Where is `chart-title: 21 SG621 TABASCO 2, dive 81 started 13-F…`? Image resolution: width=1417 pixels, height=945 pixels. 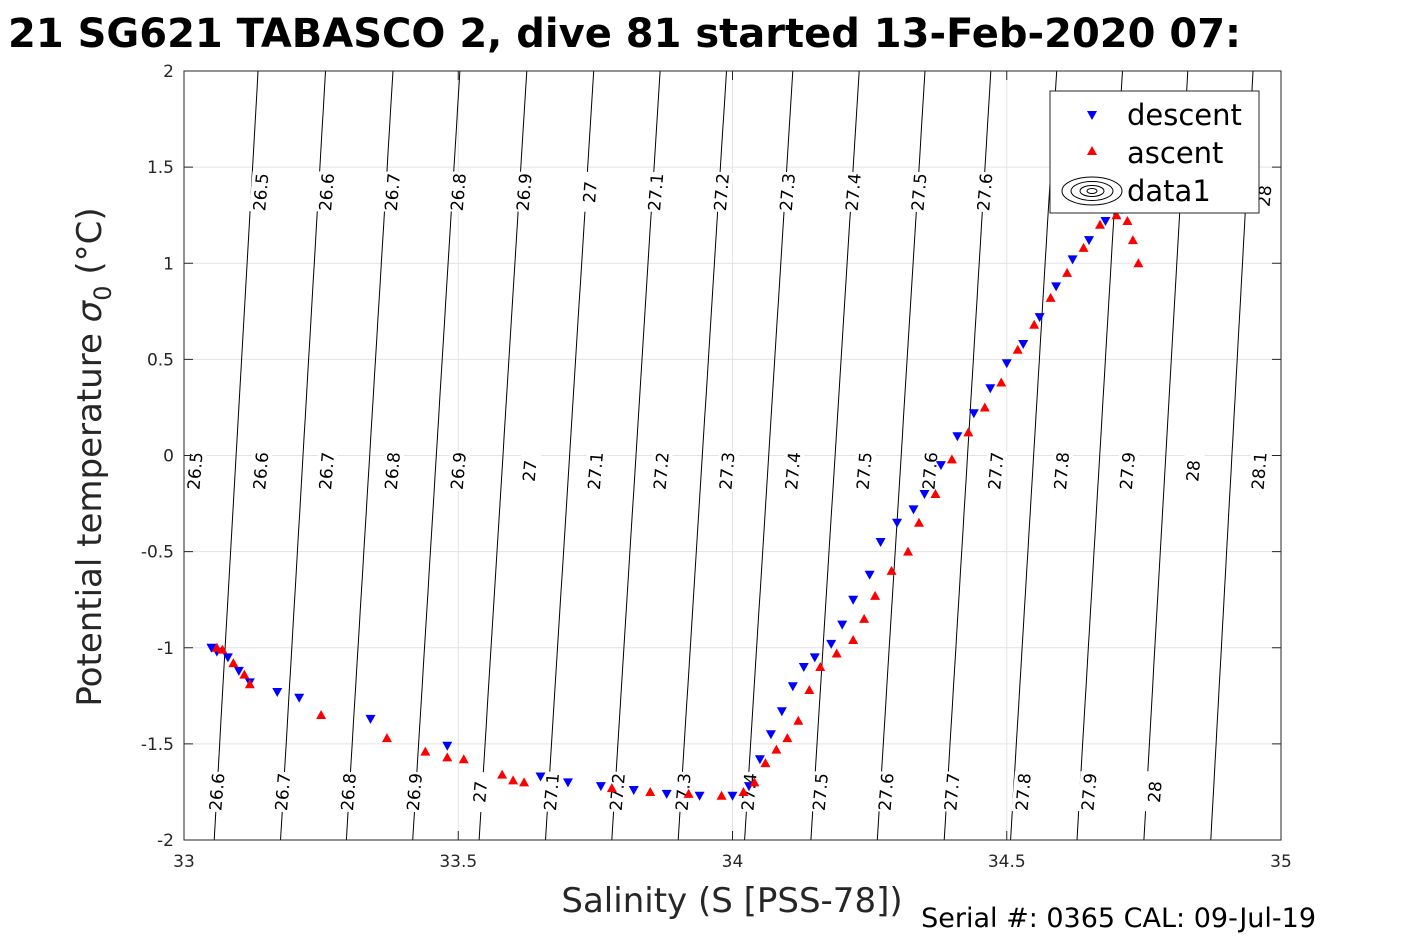
chart-title: 21 SG621 TABASCO 2, dive 81 started 13-F… is located at coordinates (624, 34).